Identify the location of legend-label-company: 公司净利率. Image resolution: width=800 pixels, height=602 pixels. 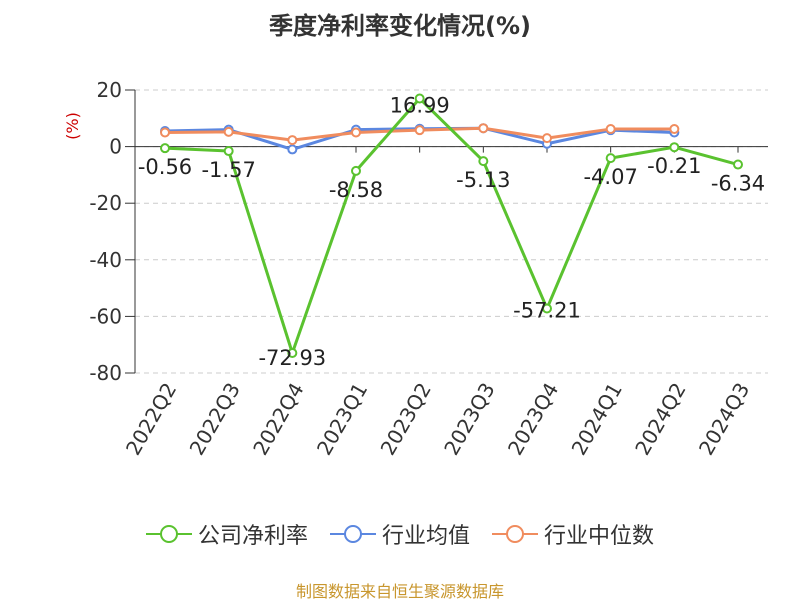
(252, 536).